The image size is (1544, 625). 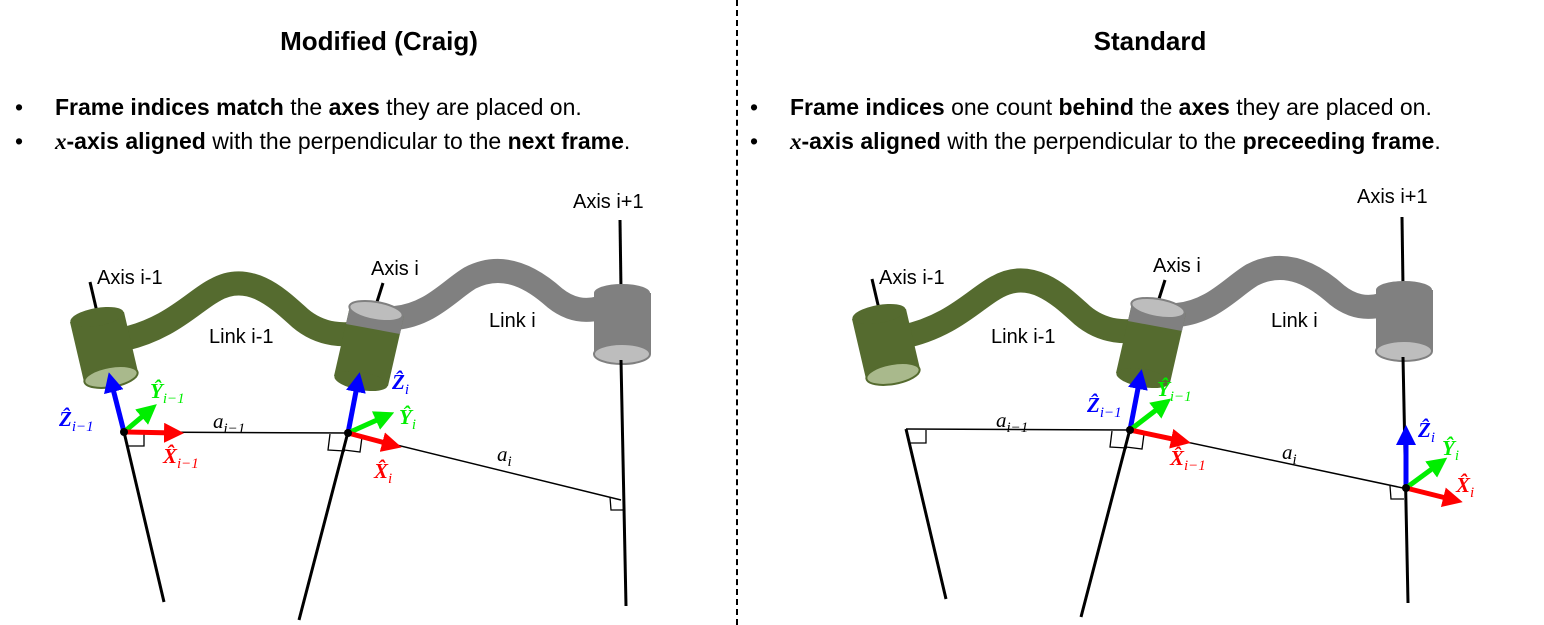 What do you see at coordinates (1150, 415) in the screenshot?
I see `y-axis-i-1-arrow-right` at bounding box center [1150, 415].